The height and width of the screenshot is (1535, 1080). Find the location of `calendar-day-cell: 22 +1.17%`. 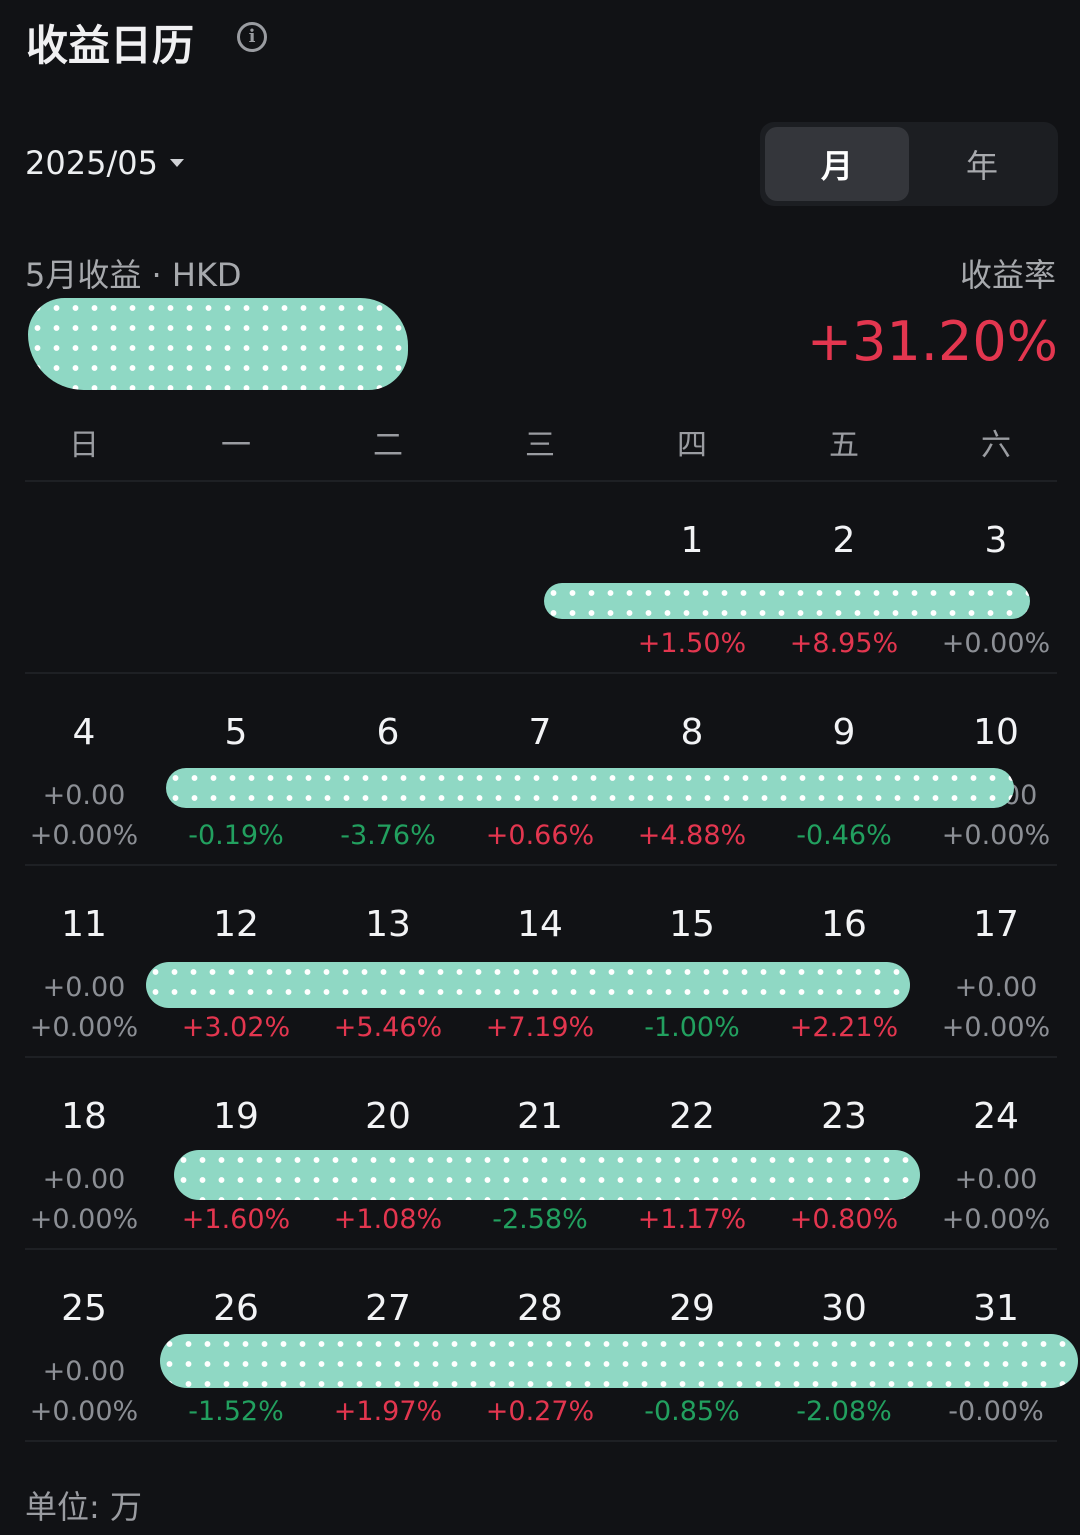

calendar-day-cell: 22 +1.17% is located at coordinates (692, 1154).